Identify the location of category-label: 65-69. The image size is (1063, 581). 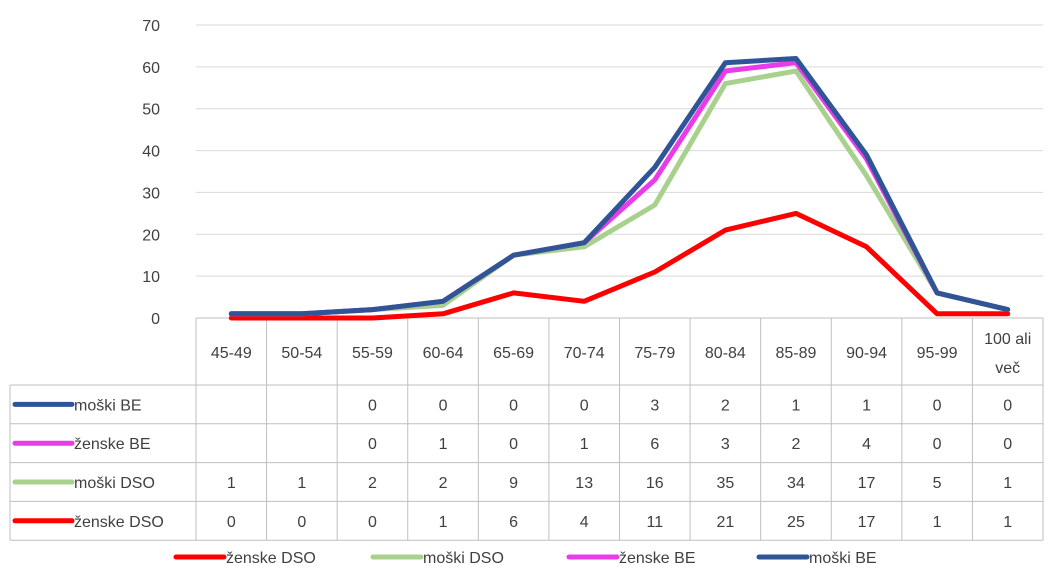
(513, 353).